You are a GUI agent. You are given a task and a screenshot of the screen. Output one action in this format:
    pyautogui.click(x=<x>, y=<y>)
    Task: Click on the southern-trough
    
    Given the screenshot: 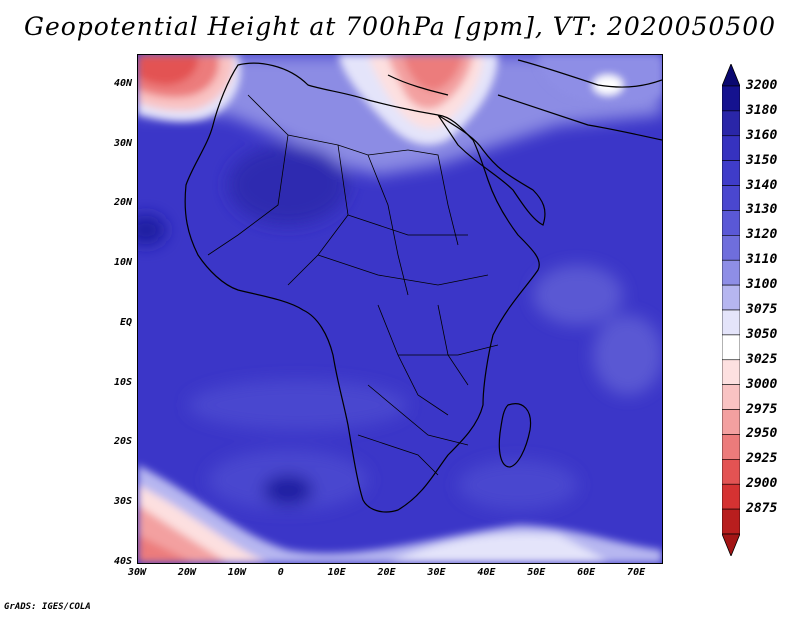 What is the action you would take?
    pyautogui.click(x=400, y=514)
    